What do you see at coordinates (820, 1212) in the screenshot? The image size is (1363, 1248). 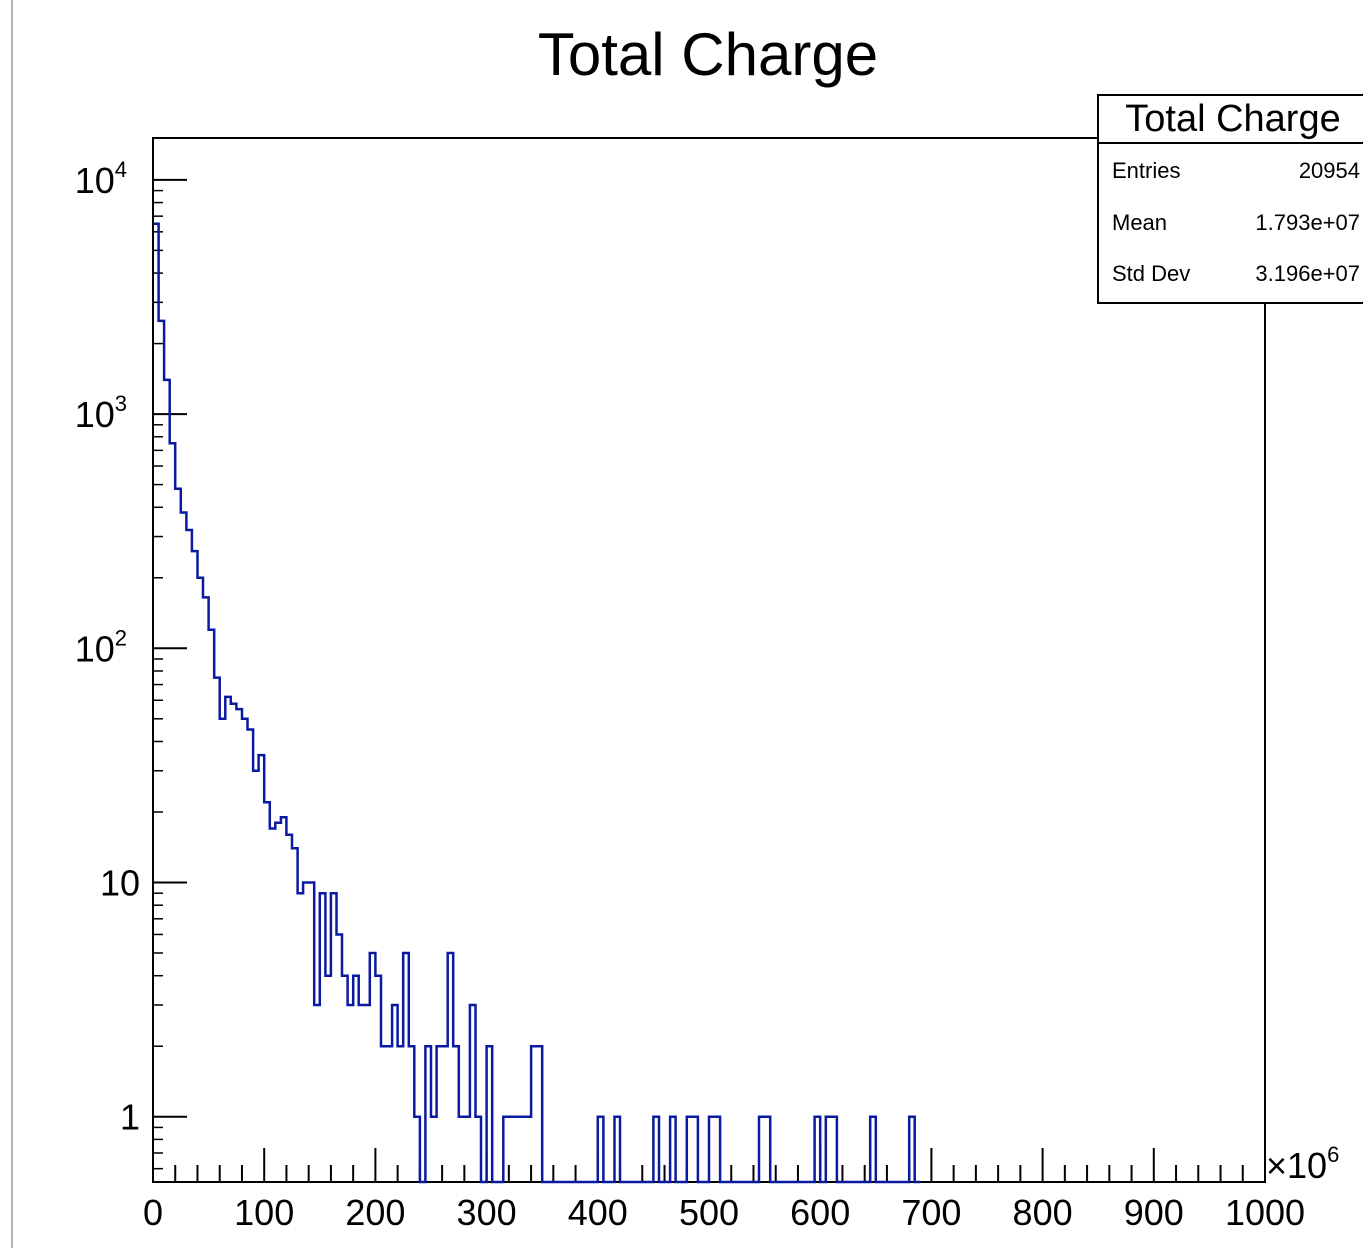 I see `x-tick-label: 600` at bounding box center [820, 1212].